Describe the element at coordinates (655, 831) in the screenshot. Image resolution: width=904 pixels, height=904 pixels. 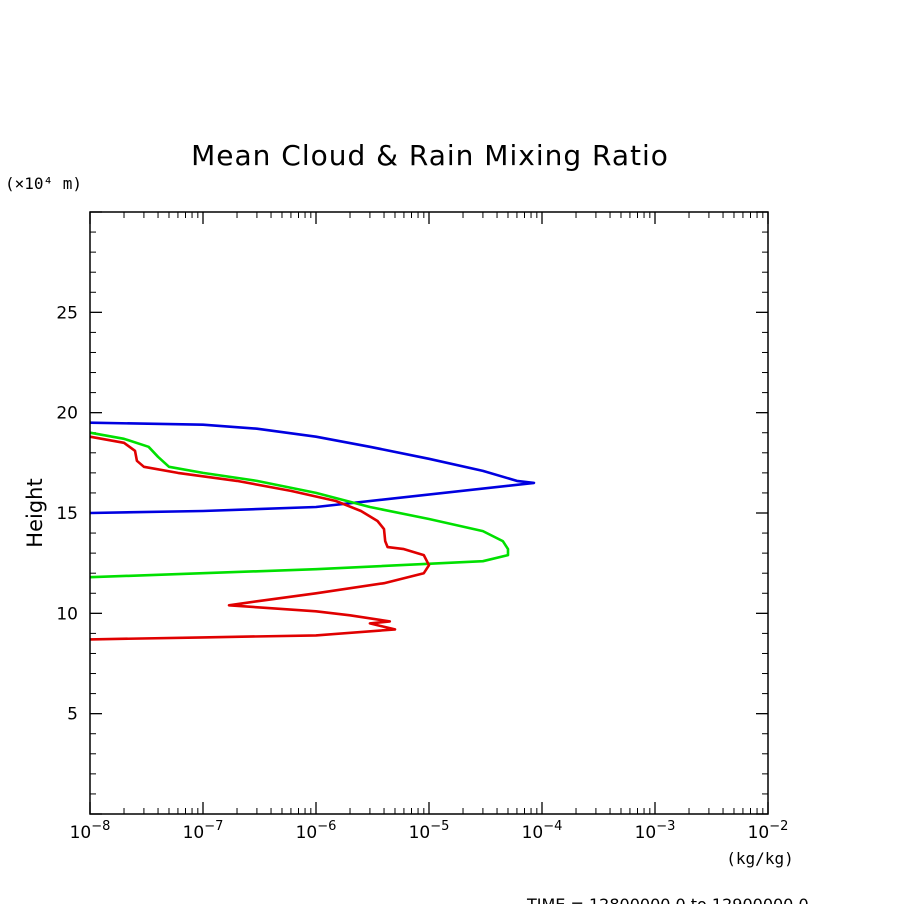
I see `x-tick-label: 10⁻³` at that location.